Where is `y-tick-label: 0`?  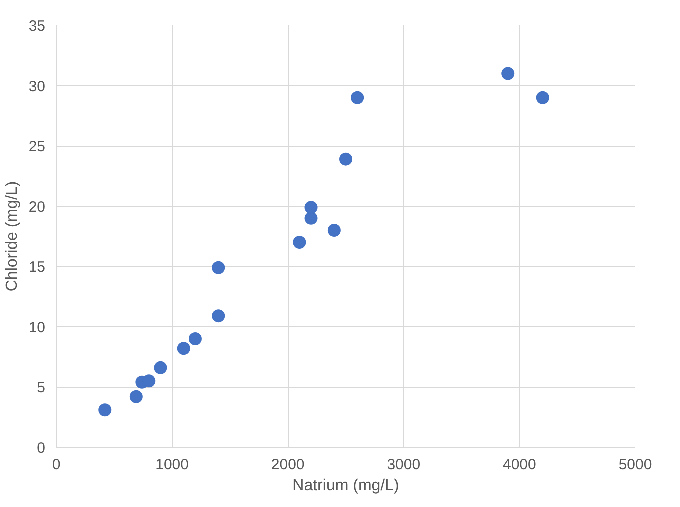 y-tick-label: 0 is located at coordinates (41, 448).